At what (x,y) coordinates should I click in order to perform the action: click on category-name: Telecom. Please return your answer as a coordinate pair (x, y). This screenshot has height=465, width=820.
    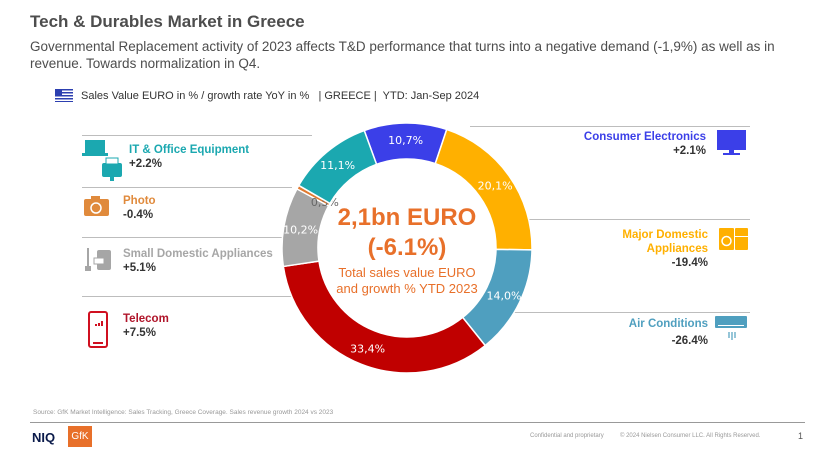
    Looking at the image, I should click on (146, 319).